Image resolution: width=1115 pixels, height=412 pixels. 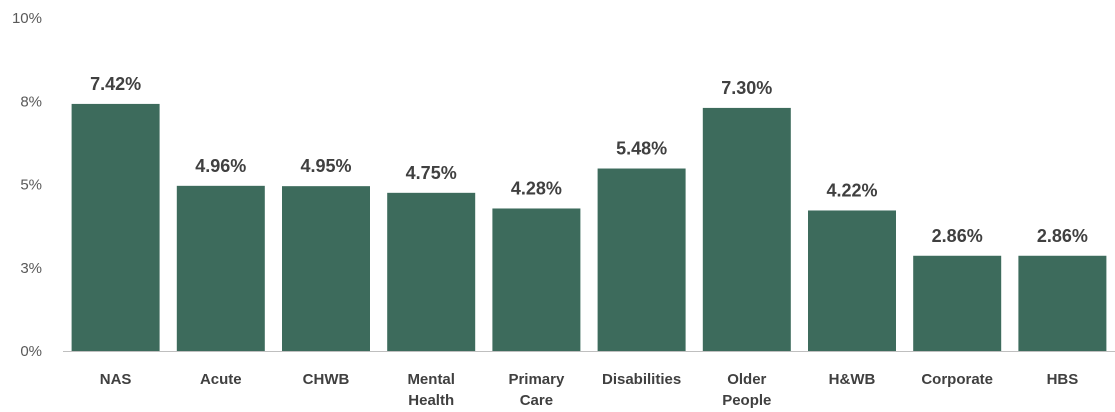 What do you see at coordinates (746, 88) in the screenshot?
I see `data-label: 7.30%` at bounding box center [746, 88].